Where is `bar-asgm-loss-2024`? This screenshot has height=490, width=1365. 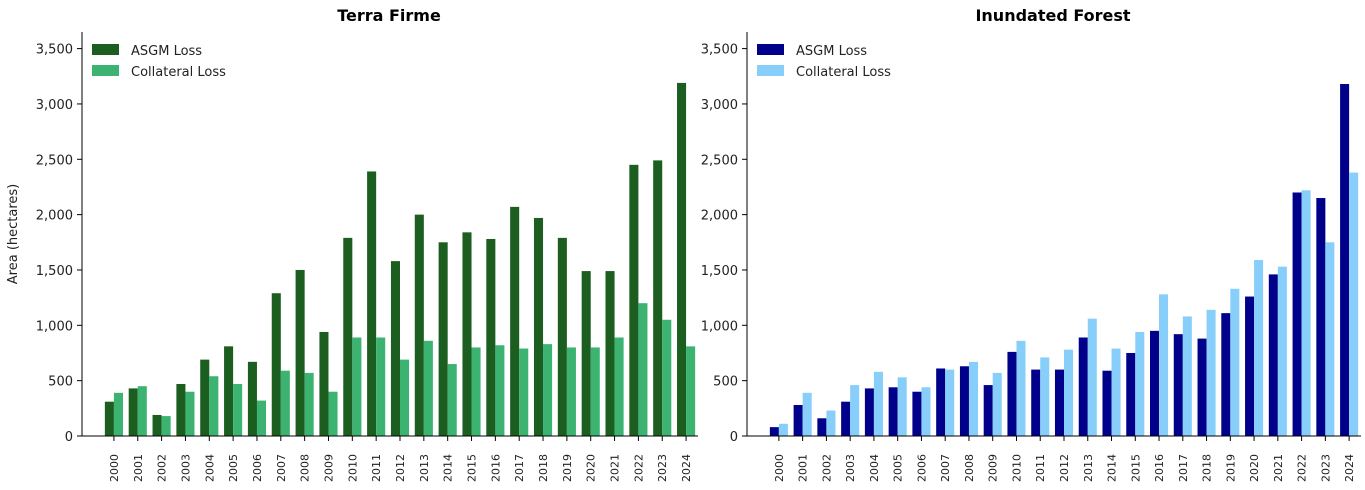
bar-asgm-loss-2024 is located at coordinates (1345, 260).